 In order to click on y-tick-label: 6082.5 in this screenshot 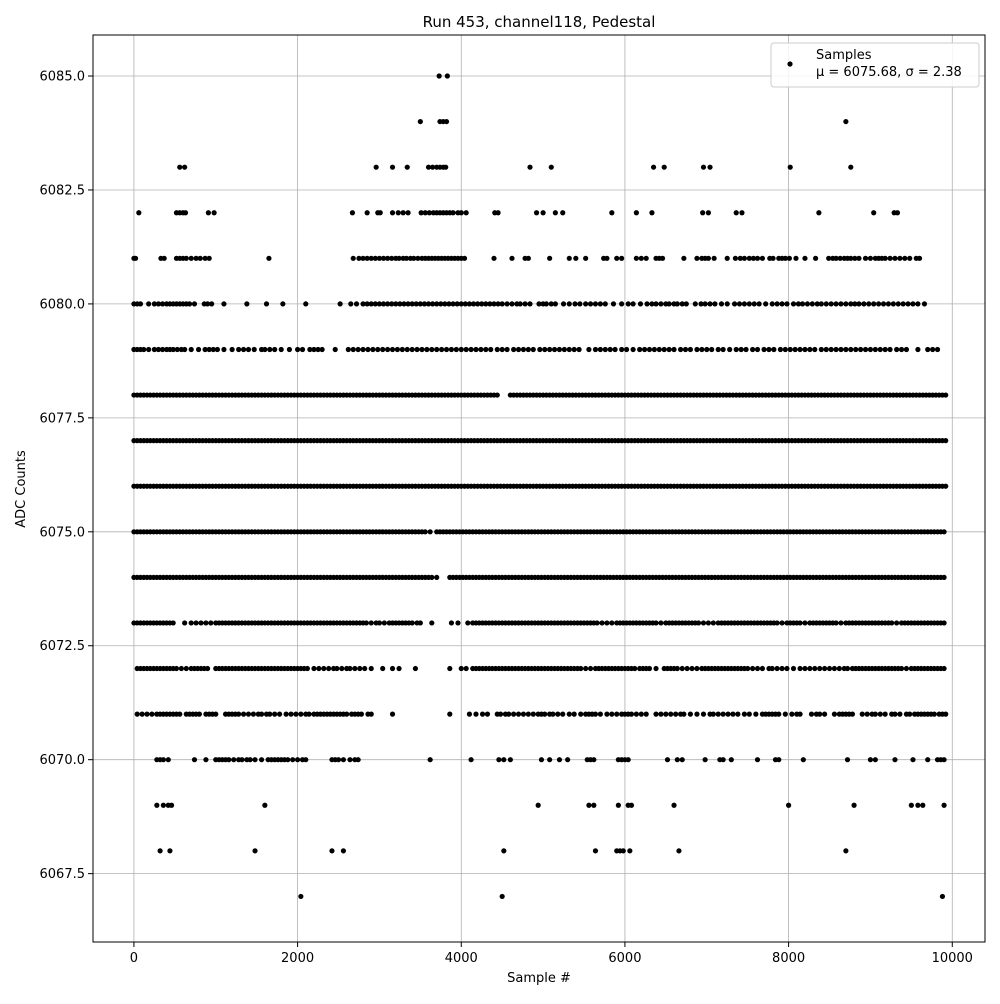, I will do `click(63, 190)`.